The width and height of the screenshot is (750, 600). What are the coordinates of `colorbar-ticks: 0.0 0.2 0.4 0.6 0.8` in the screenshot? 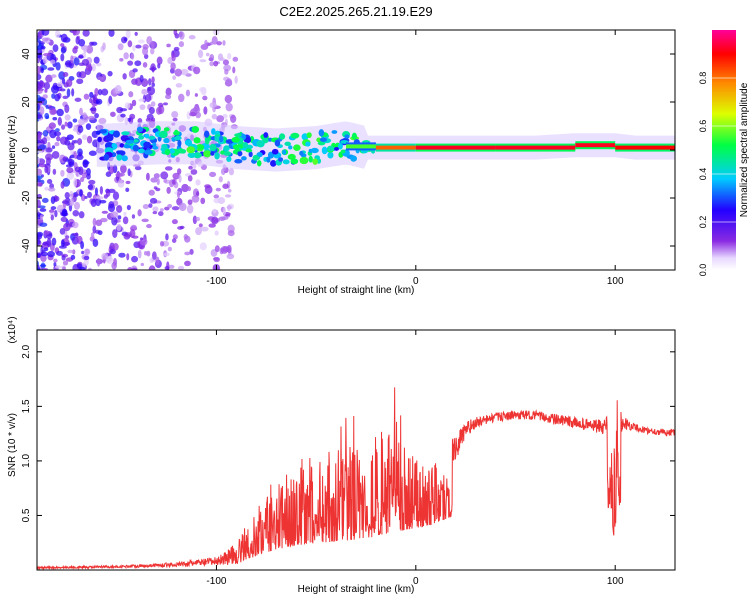 It's located at (717, 174).